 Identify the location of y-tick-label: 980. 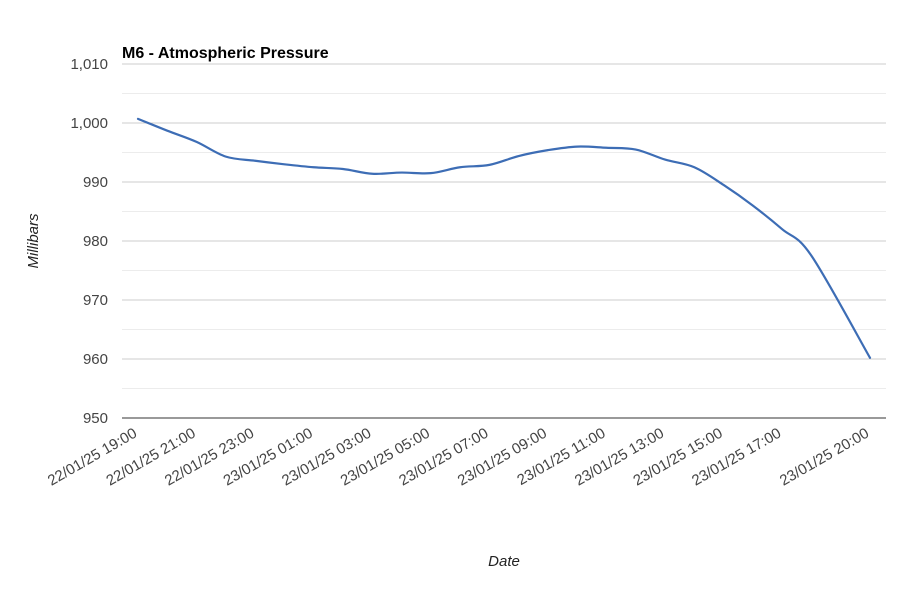
(95, 241).